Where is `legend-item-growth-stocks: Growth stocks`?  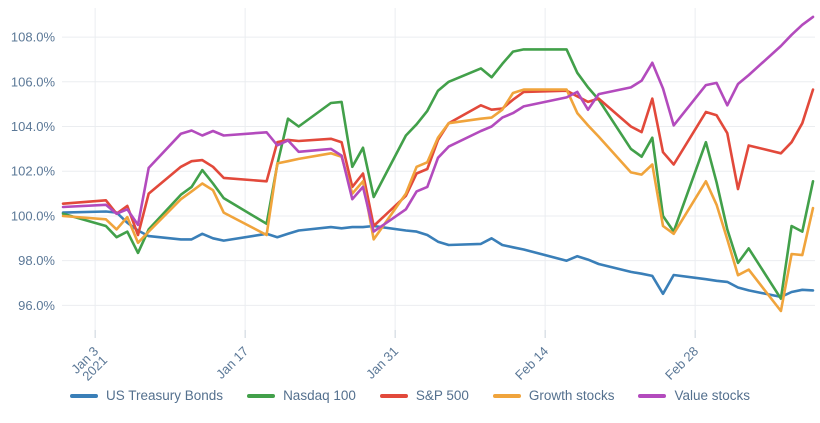 legend-item-growth-stocks: Growth stocks is located at coordinates (553, 395).